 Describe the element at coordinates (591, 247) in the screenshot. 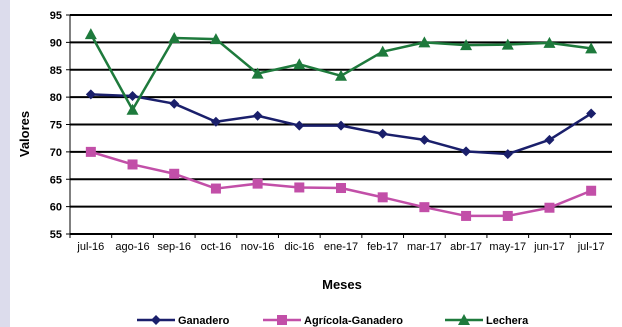

I see `x-tick-label: jul-17` at that location.